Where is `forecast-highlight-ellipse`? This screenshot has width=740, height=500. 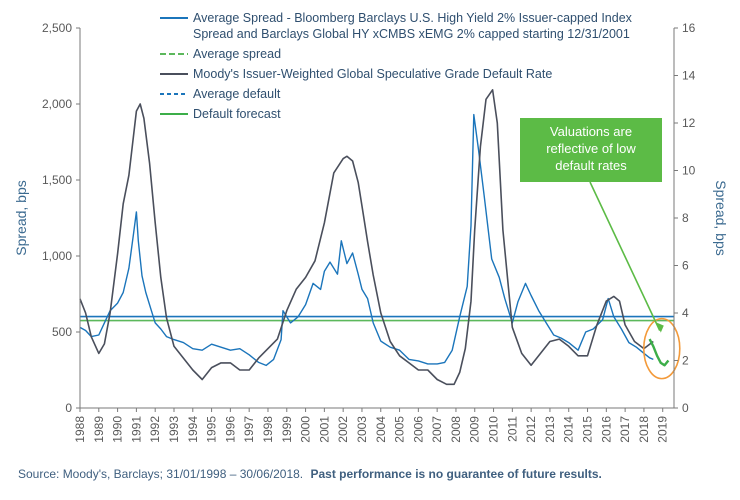 forecast-highlight-ellipse is located at coordinates (661, 348).